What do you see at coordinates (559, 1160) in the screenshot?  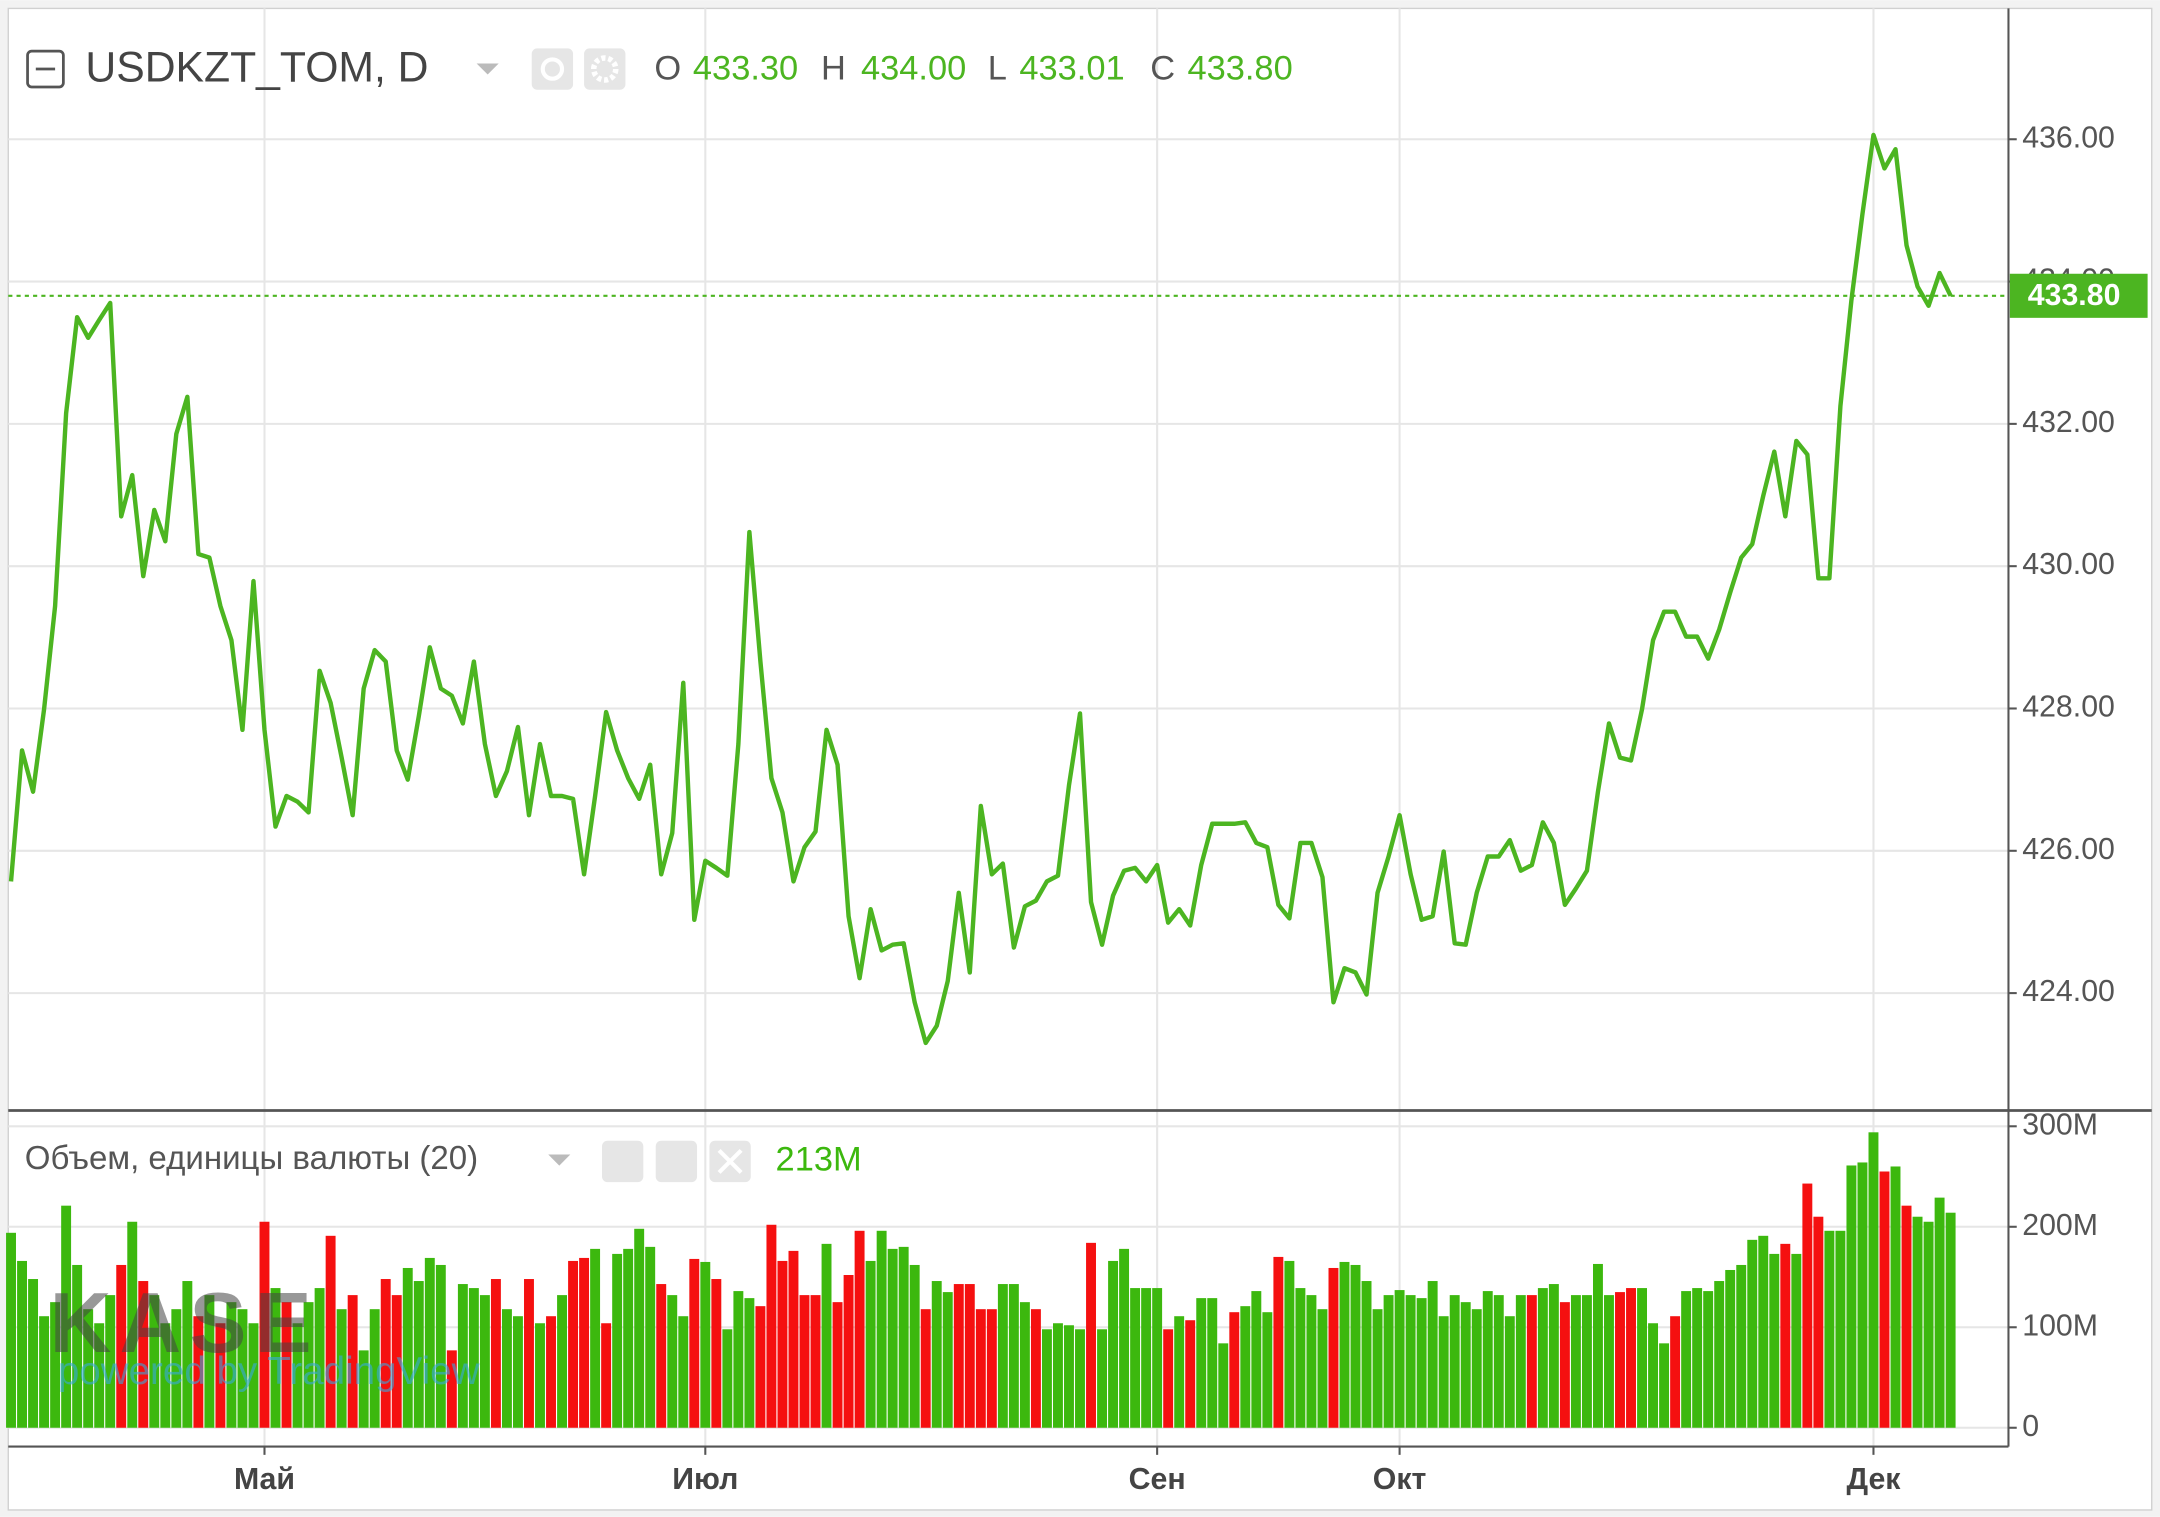 I see `volume-dropdown` at bounding box center [559, 1160].